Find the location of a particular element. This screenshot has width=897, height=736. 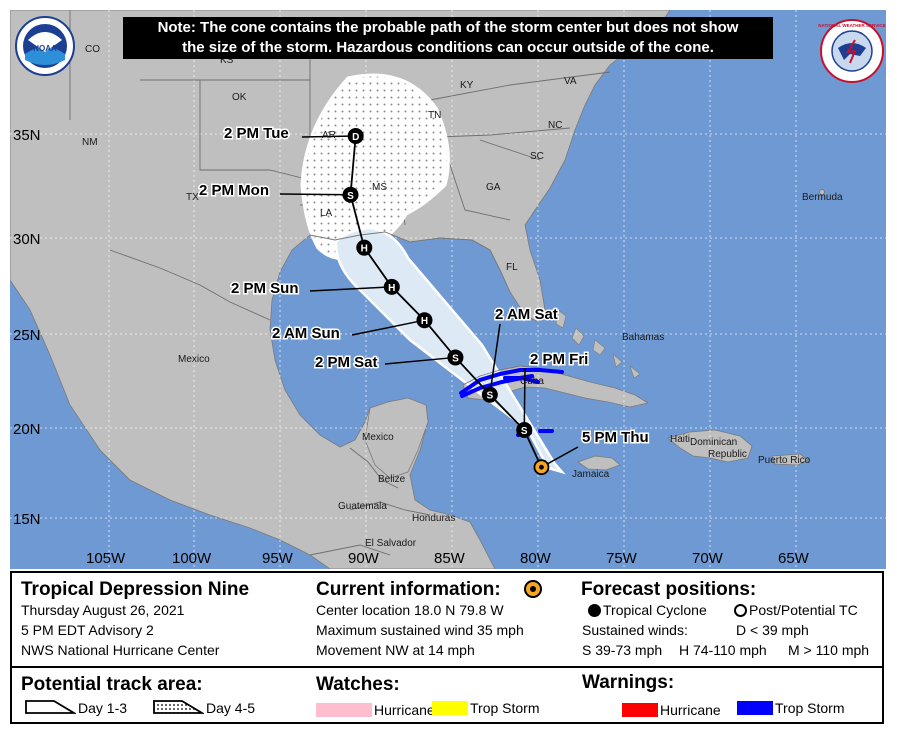

svg-text: NOAA is located at coordinates (45, 48).